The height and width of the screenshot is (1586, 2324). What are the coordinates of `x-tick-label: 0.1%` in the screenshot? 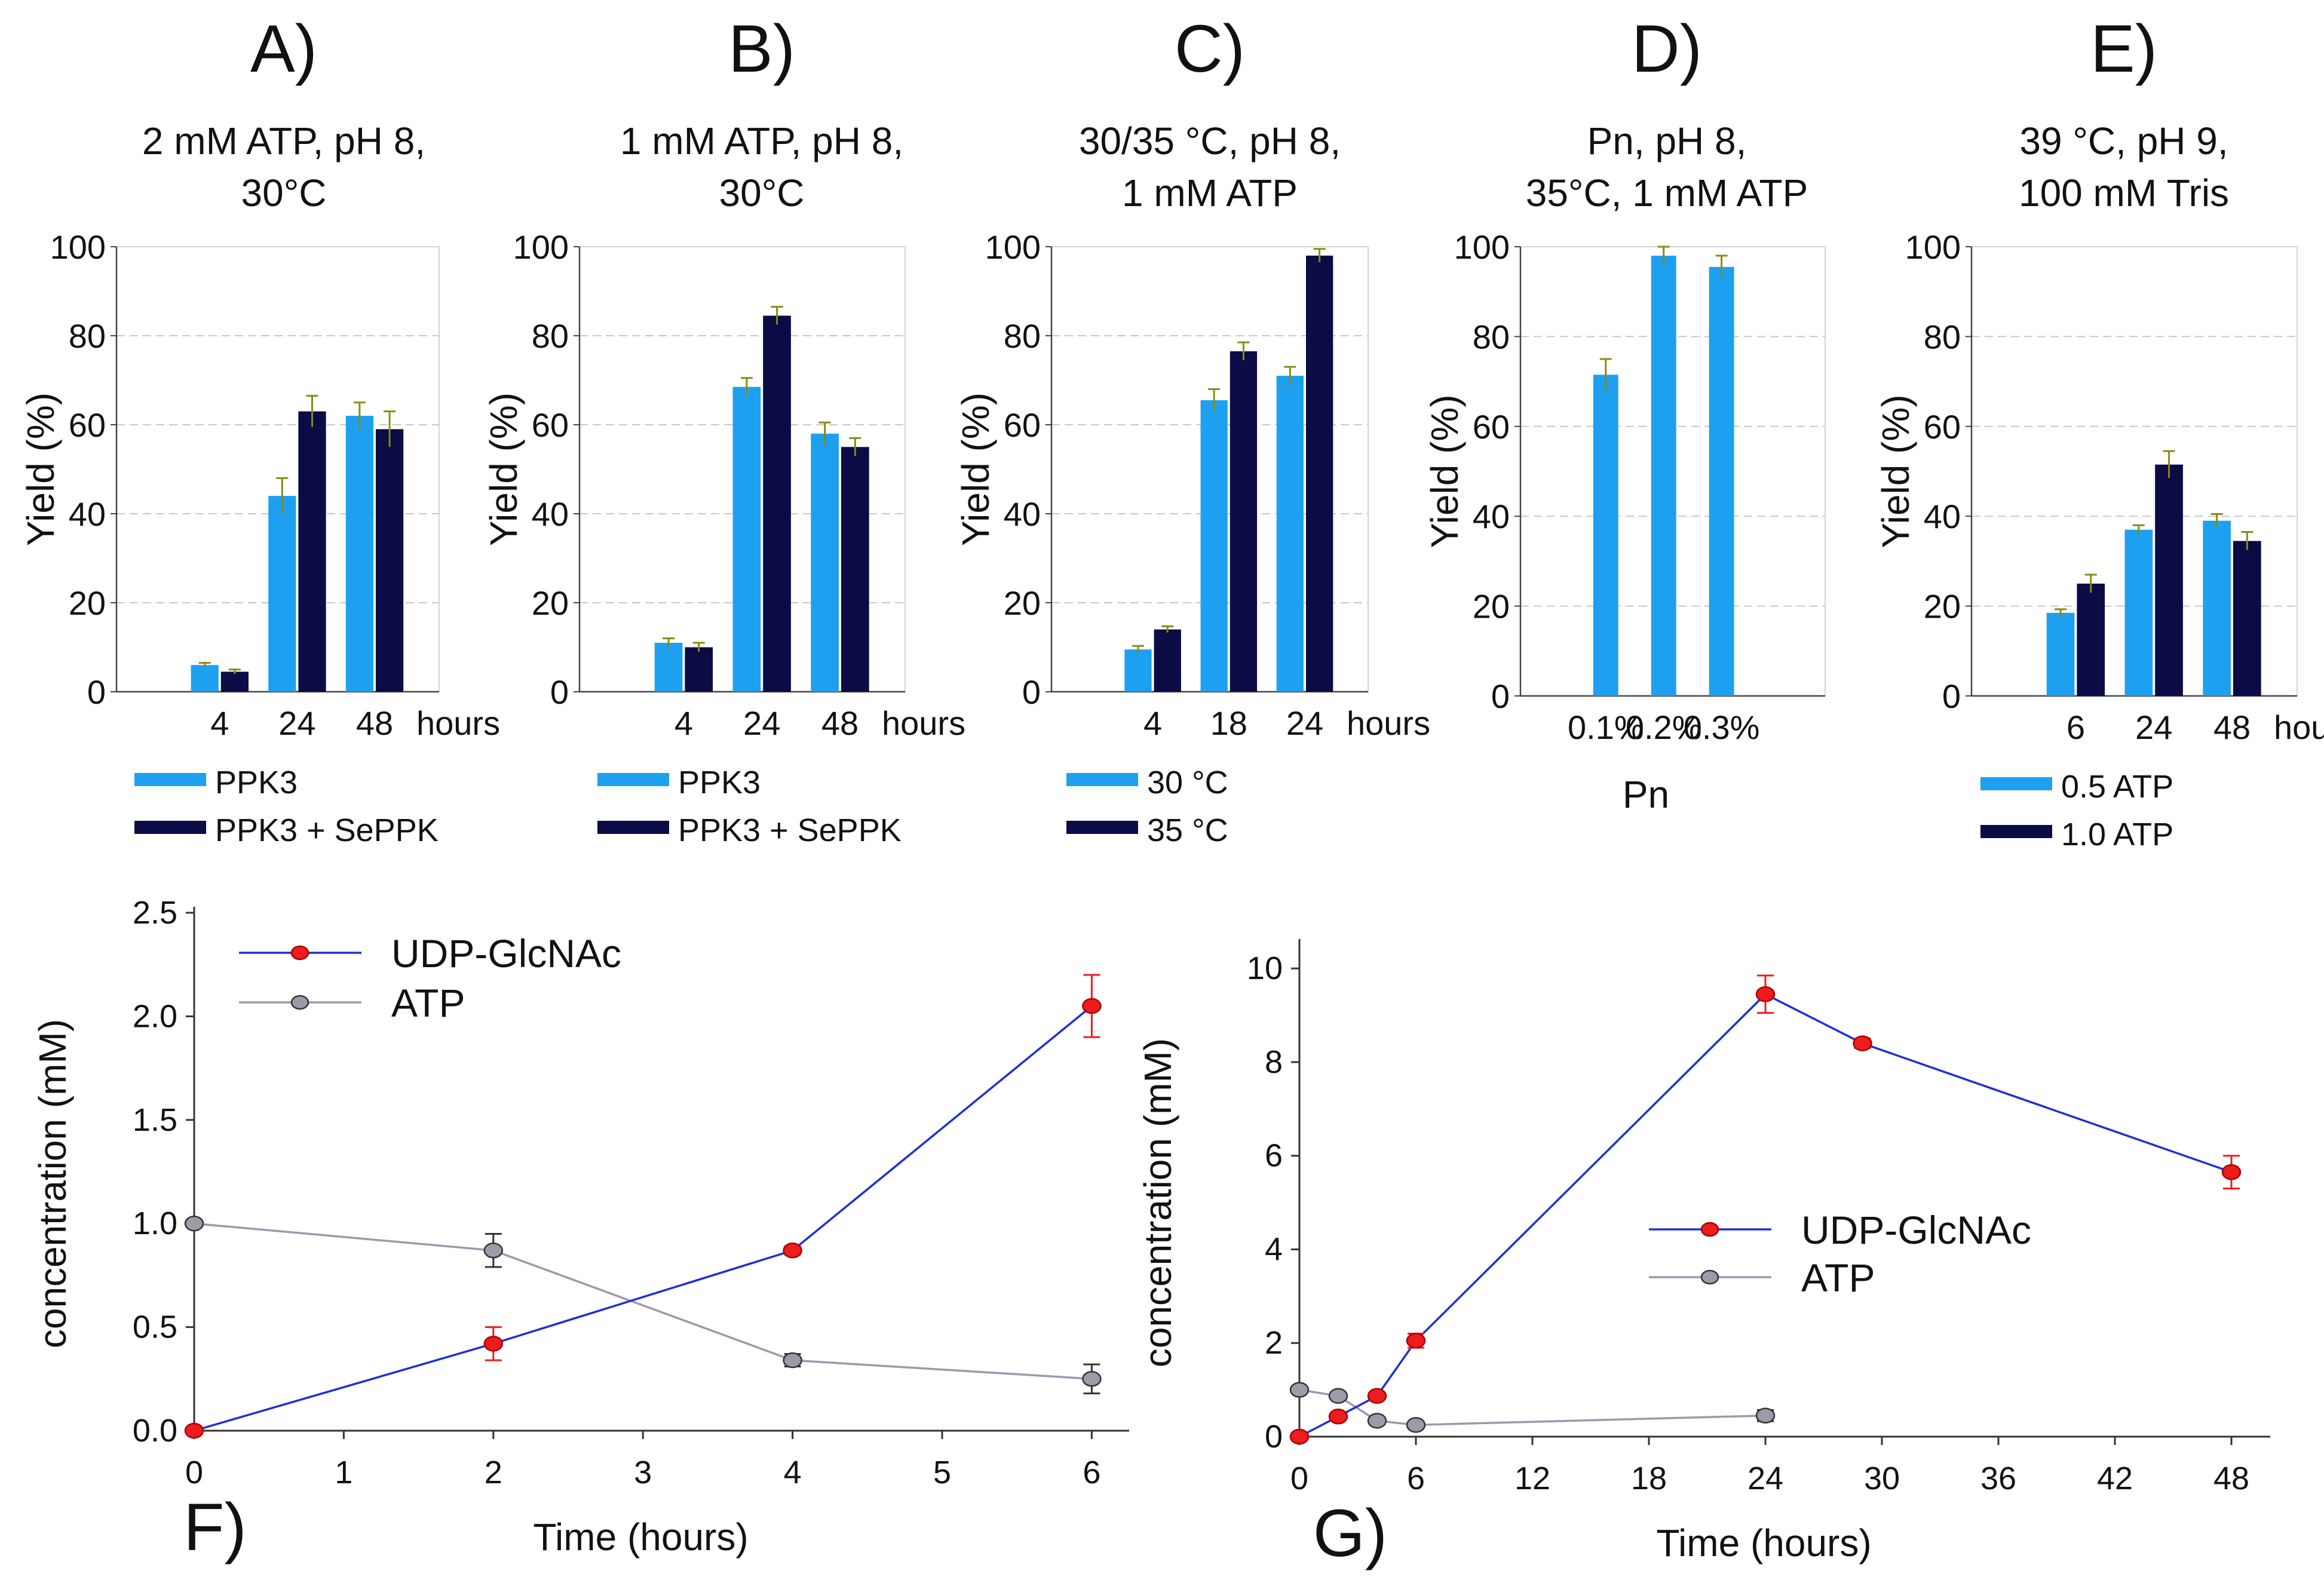 It's located at (1606, 727).